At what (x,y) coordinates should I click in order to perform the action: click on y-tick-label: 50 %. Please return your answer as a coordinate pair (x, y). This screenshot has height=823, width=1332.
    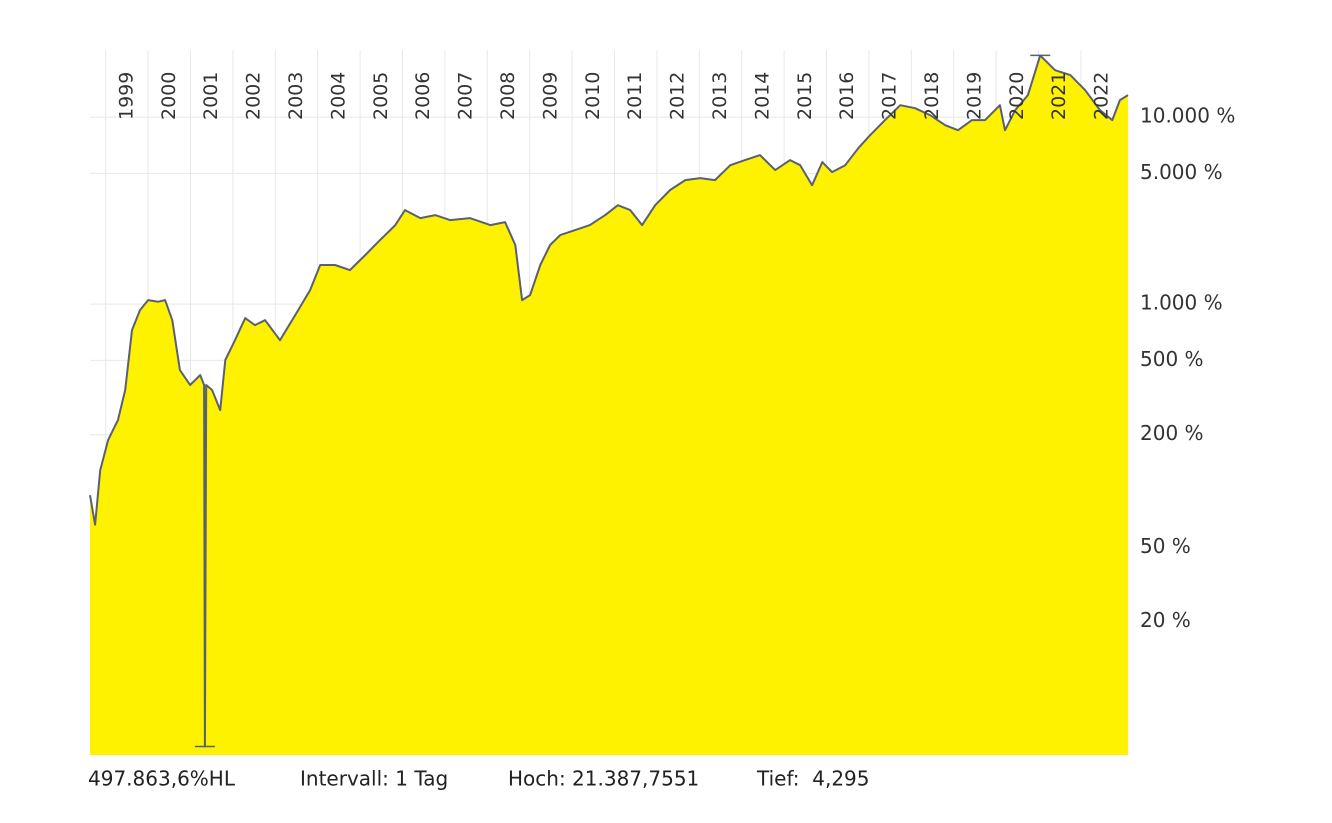
    Looking at the image, I should click on (1165, 546).